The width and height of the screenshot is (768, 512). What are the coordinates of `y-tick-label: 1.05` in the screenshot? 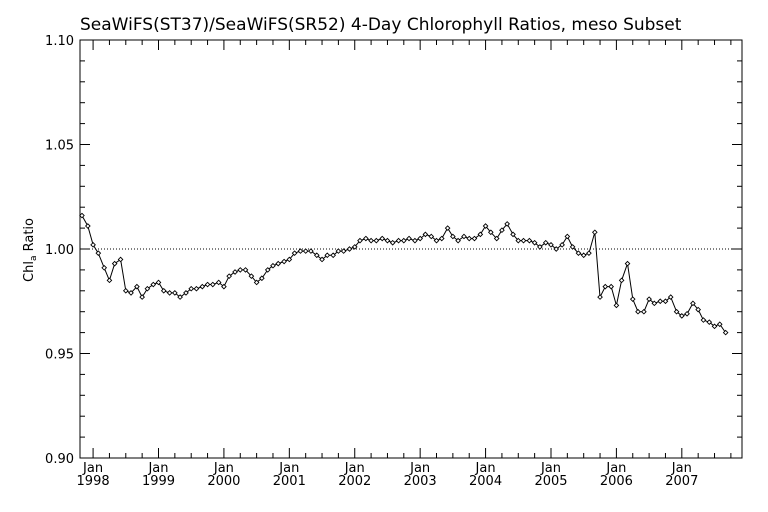 It's located at (59, 146).